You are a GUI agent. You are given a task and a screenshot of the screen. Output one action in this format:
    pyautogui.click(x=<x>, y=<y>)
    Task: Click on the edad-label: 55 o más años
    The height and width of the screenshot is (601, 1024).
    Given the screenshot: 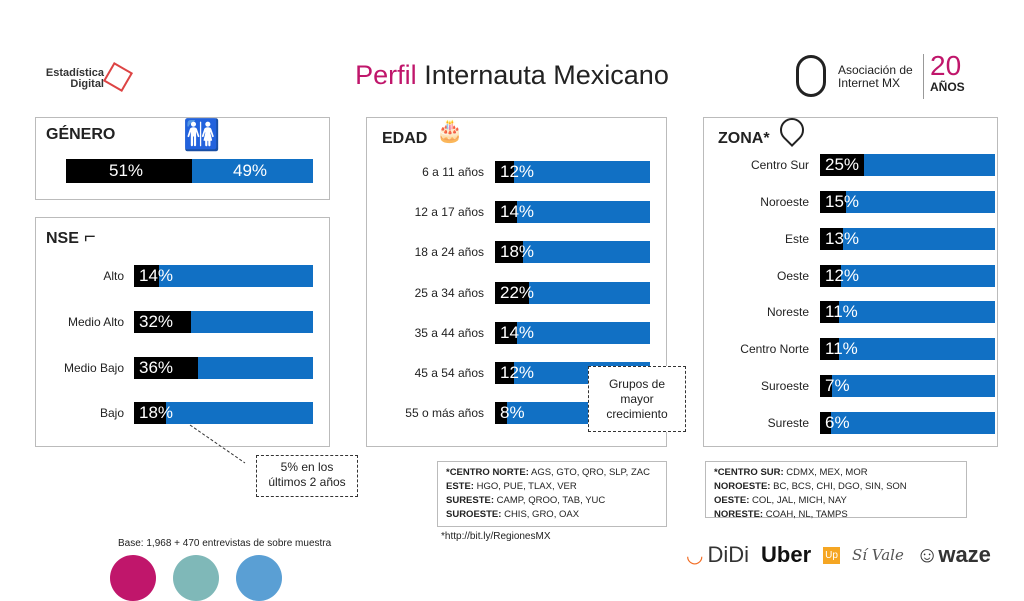 What is the action you would take?
    pyautogui.click(x=444, y=413)
    